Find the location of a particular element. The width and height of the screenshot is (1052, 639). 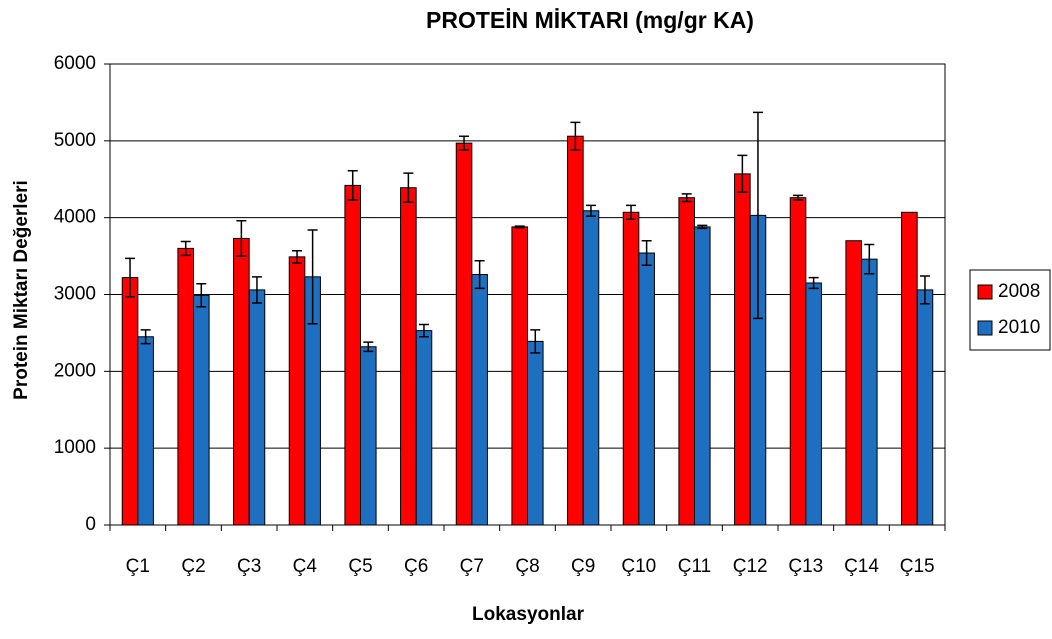

x-tick-label: Ç2 is located at coordinates (193, 566).